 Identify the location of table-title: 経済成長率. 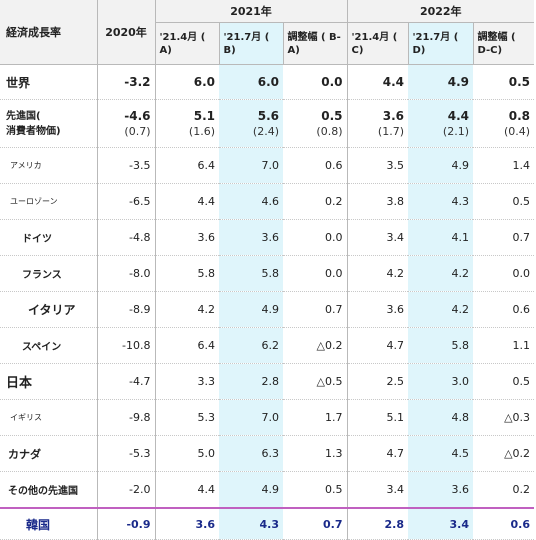
(49, 32).